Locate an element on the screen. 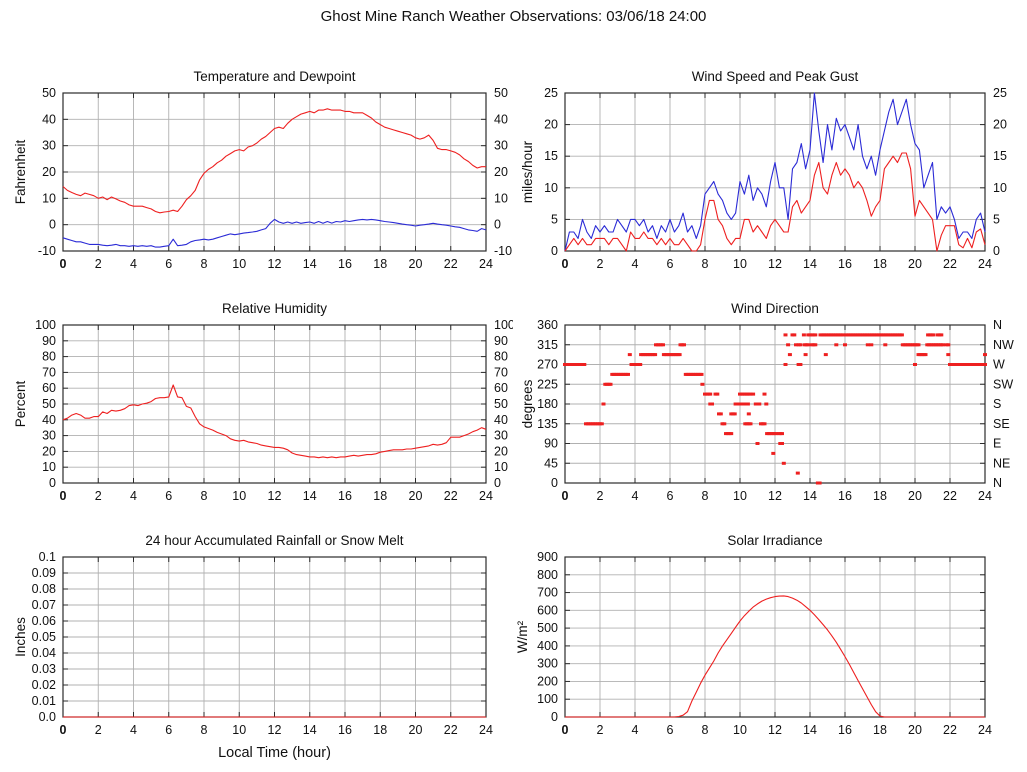 The image size is (1027, 772). y-tick-label: 900 is located at coordinates (547, 557).